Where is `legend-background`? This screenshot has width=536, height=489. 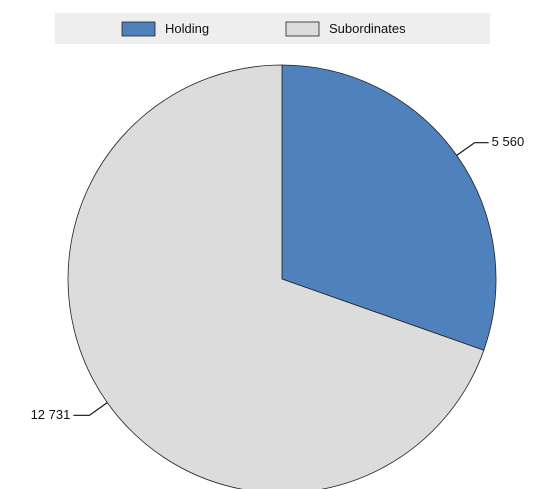 legend-background is located at coordinates (272, 28).